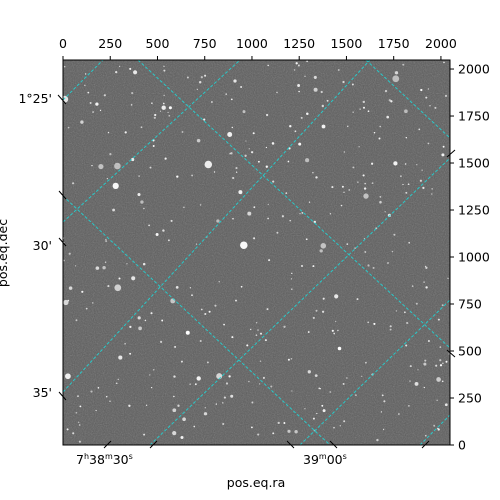  What do you see at coordinates (42, 392) in the screenshot?
I see `dec-tick-label: 35'` at bounding box center [42, 392].